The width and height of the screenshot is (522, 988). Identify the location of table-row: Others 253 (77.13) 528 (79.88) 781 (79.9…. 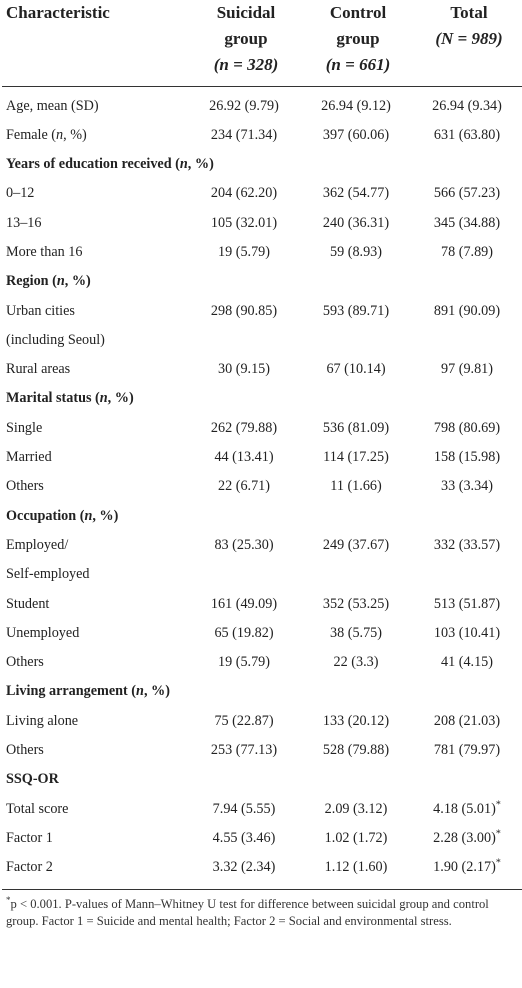
(262, 750).